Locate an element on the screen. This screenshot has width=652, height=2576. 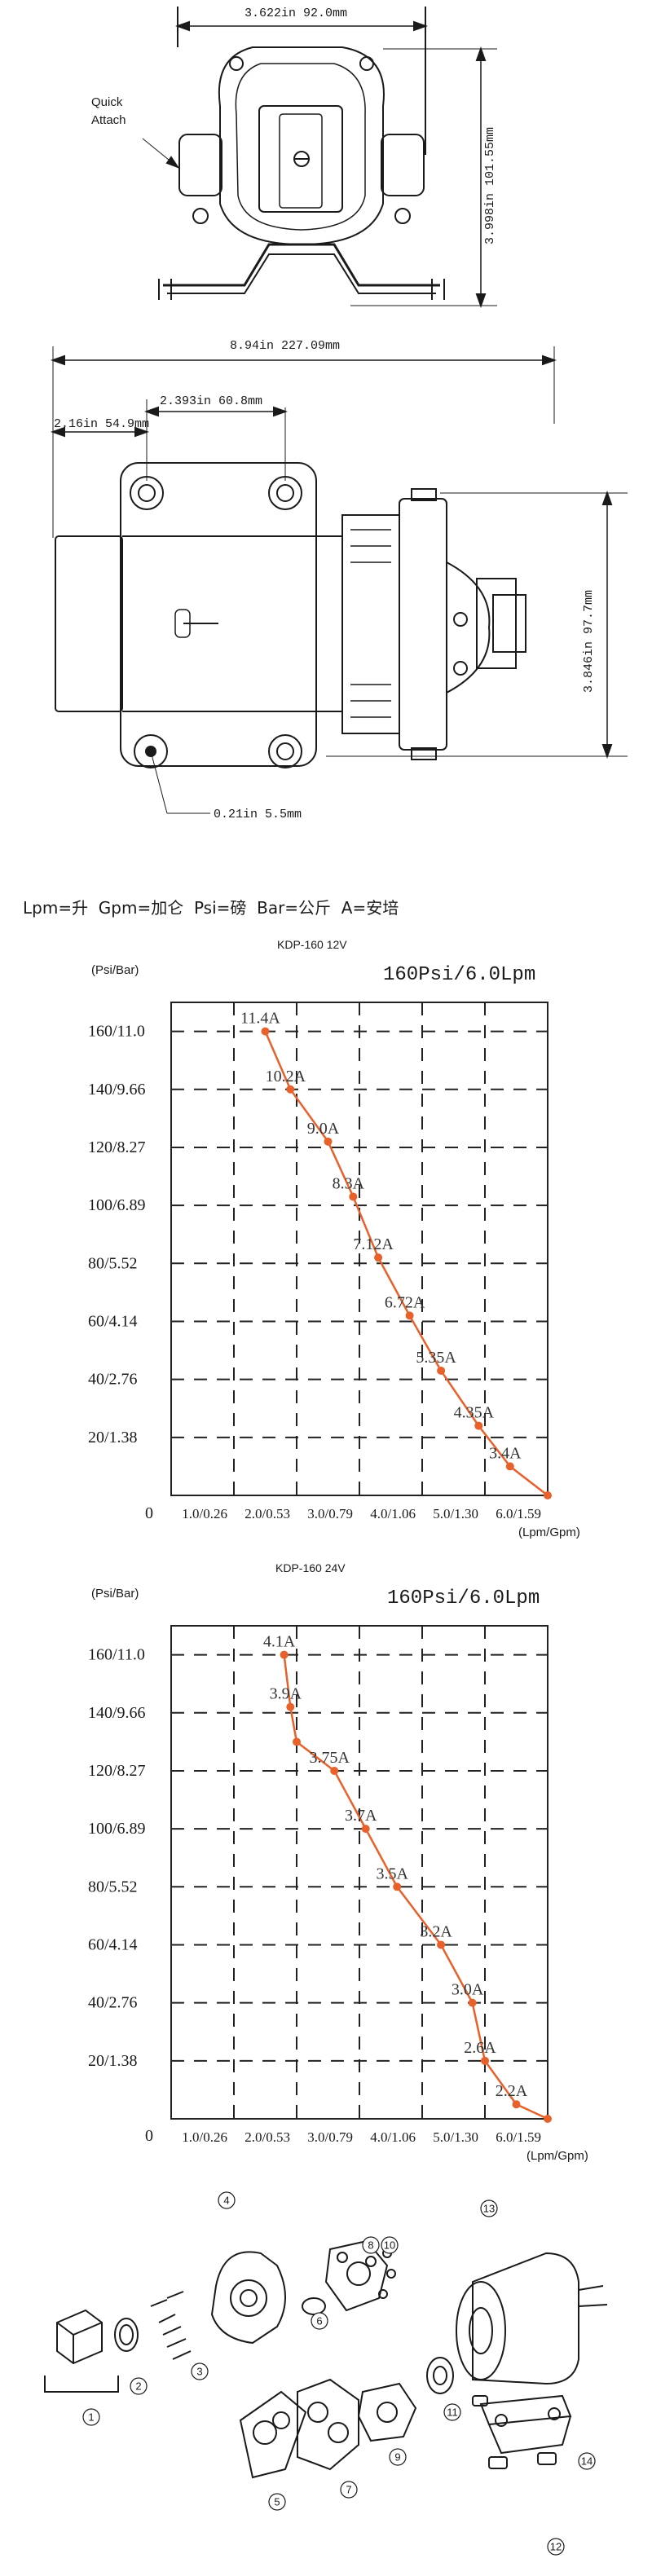
x-tick-label: 1.0/0.26 is located at coordinates (204, 2137).